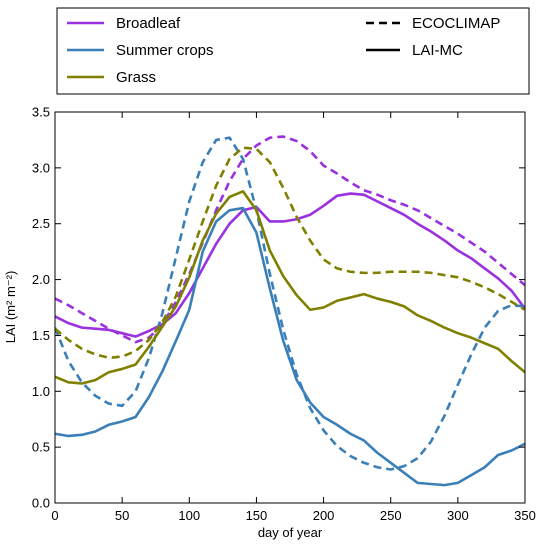 The height and width of the screenshot is (550, 545). Describe the element at coordinates (41, 391) in the screenshot. I see `y-tick-label: 1.0` at that location.